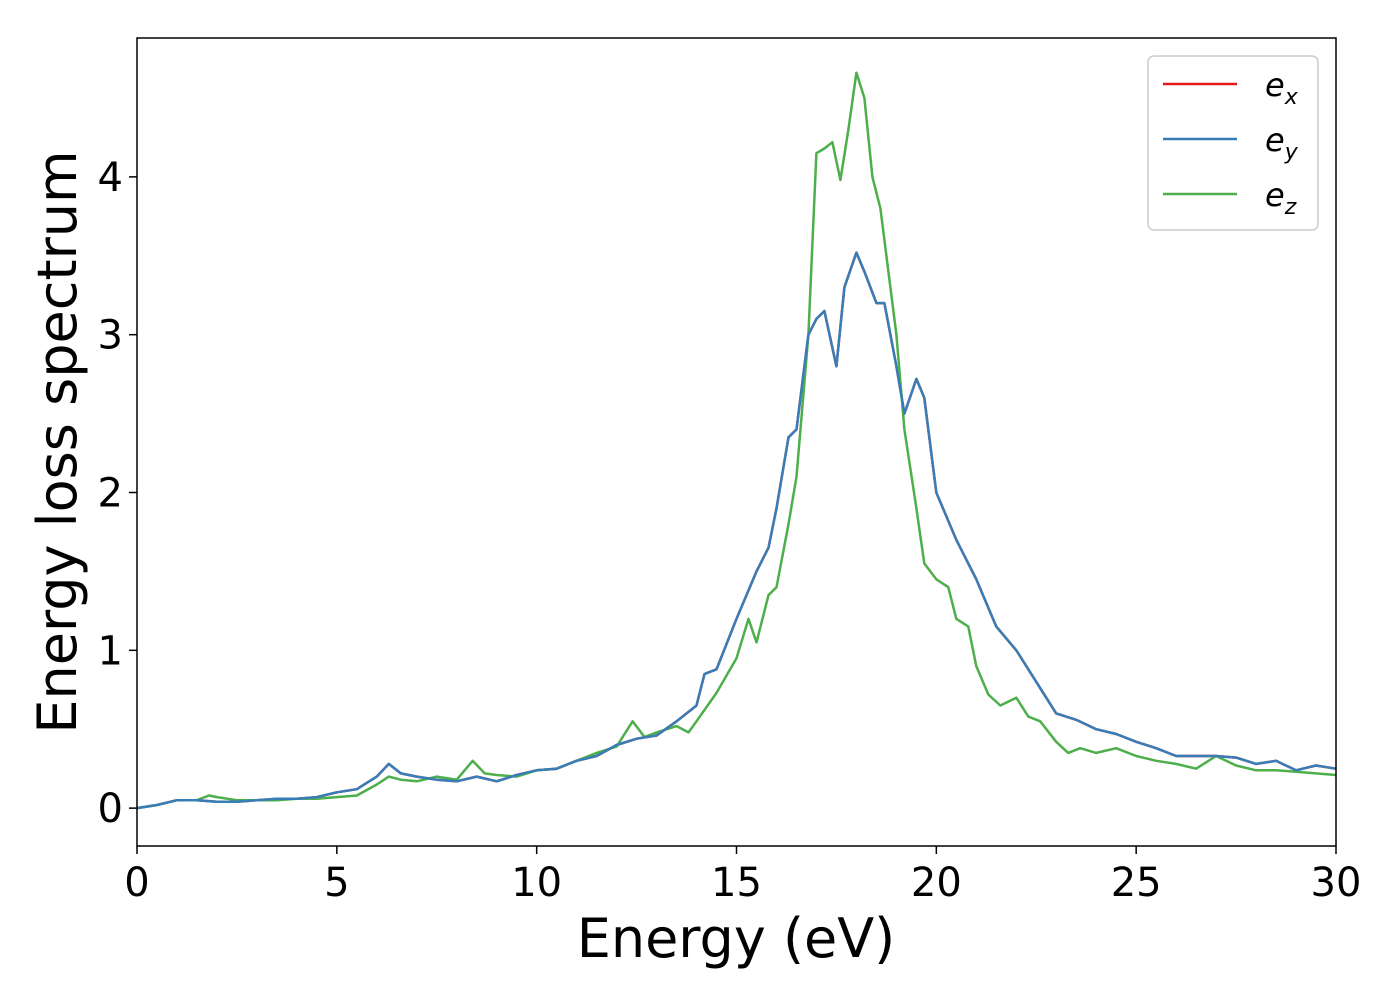  What do you see at coordinates (110, 651) in the screenshot?
I see `y-tick-label: 1` at bounding box center [110, 651].